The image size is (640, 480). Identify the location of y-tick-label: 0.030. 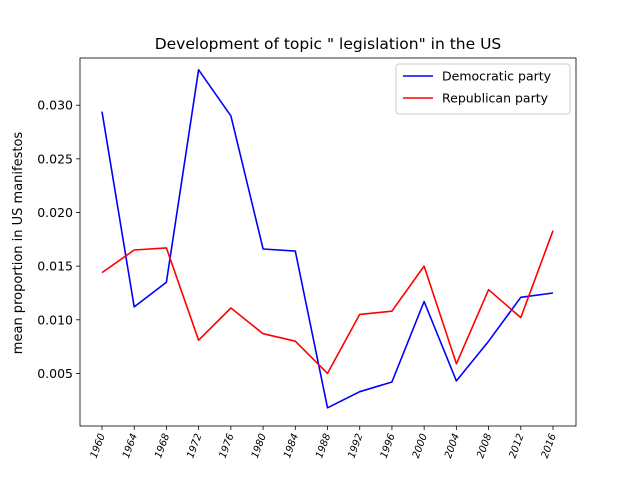
(55, 105).